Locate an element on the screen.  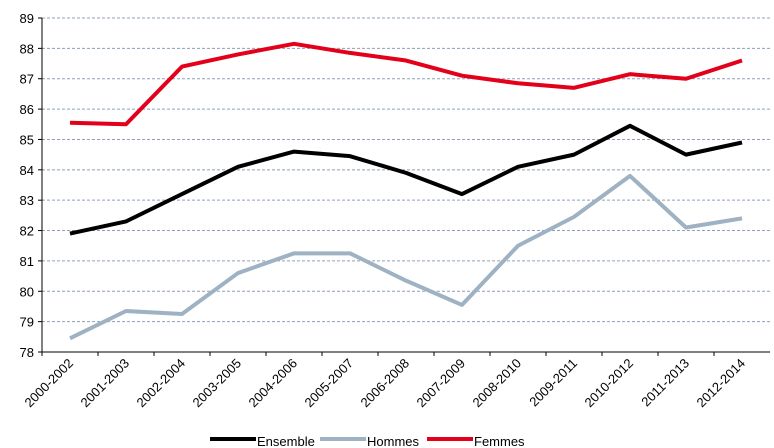
x-tick-label: 2001-2003 is located at coordinates (105, 383).